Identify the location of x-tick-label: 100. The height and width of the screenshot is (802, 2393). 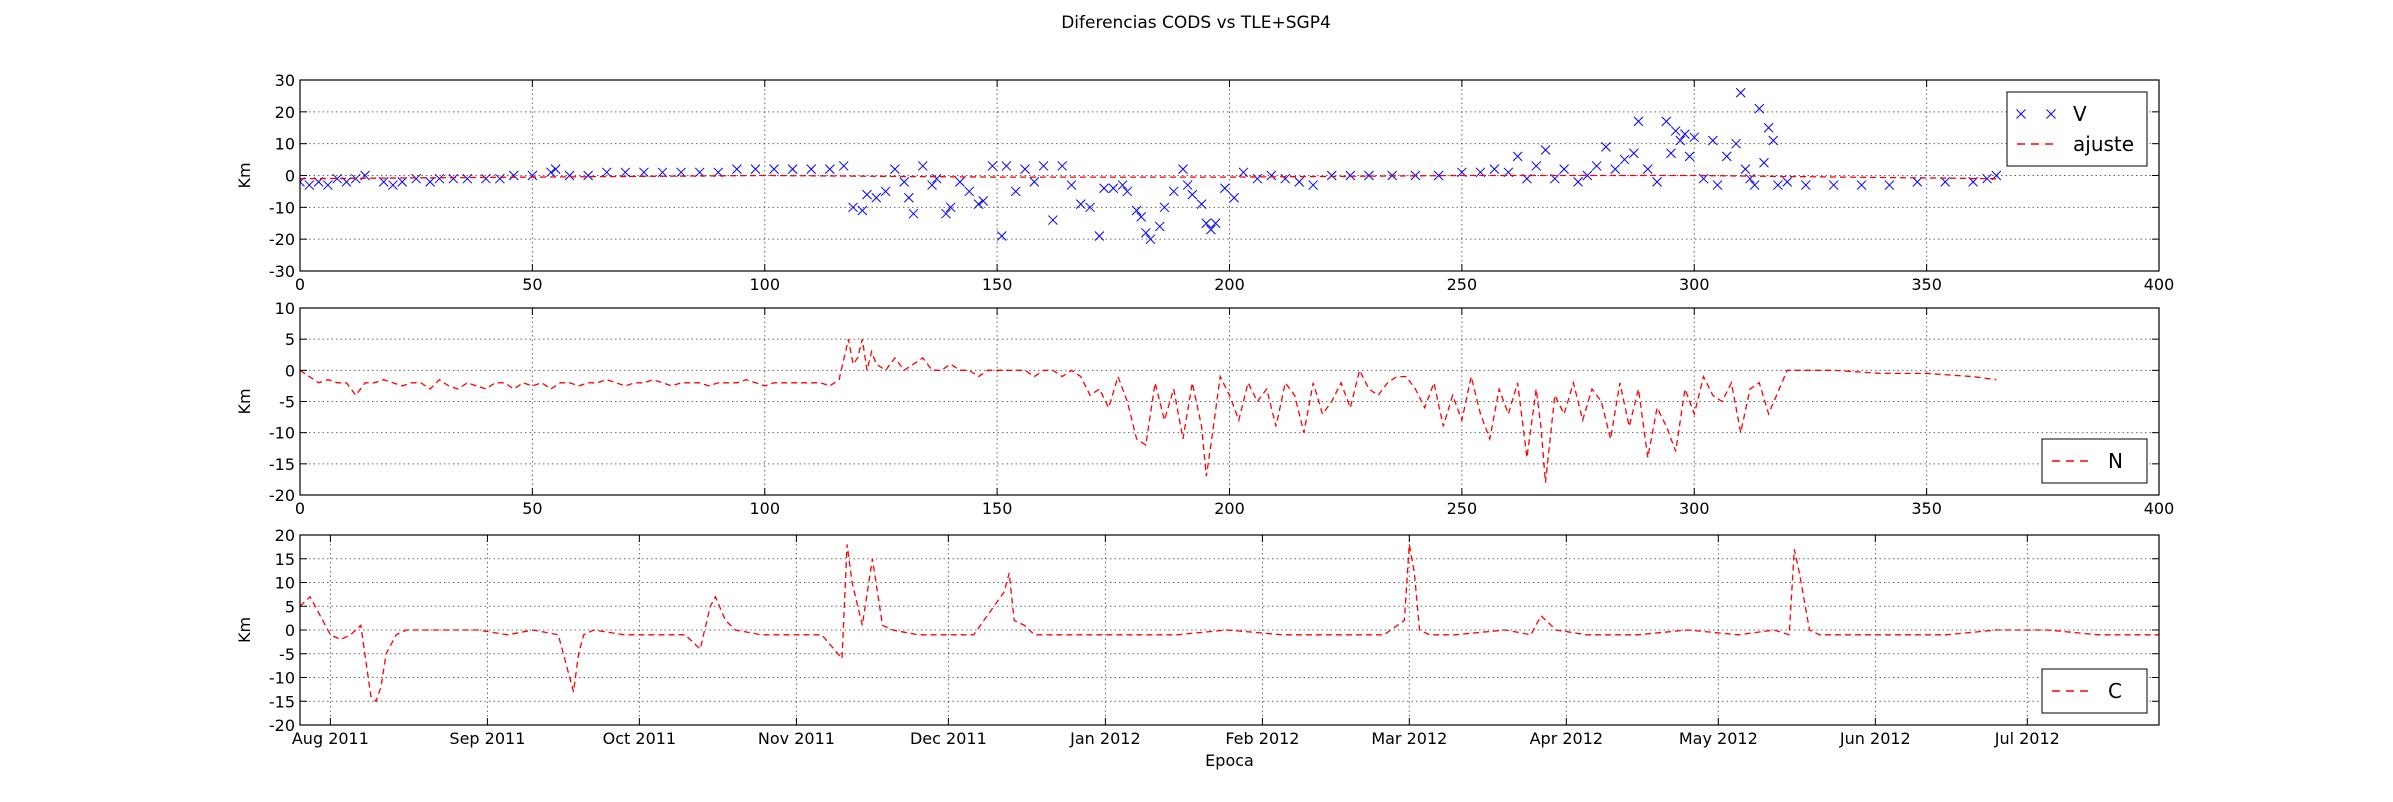
(764, 284).